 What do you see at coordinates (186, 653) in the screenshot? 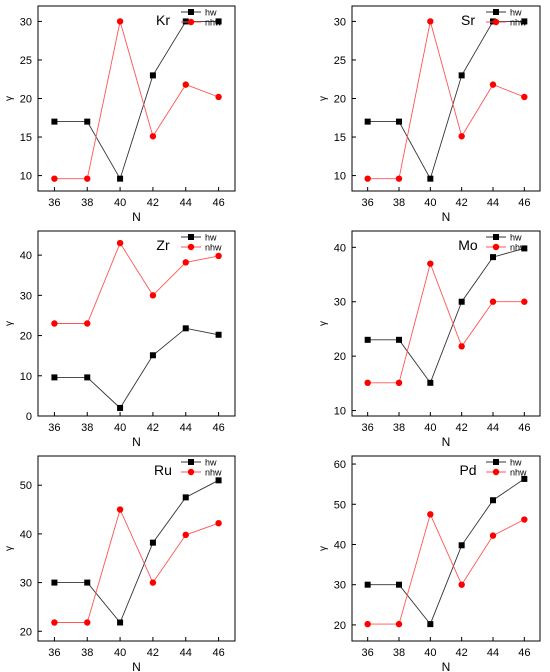
I see `x-tick-label: 44` at bounding box center [186, 653].